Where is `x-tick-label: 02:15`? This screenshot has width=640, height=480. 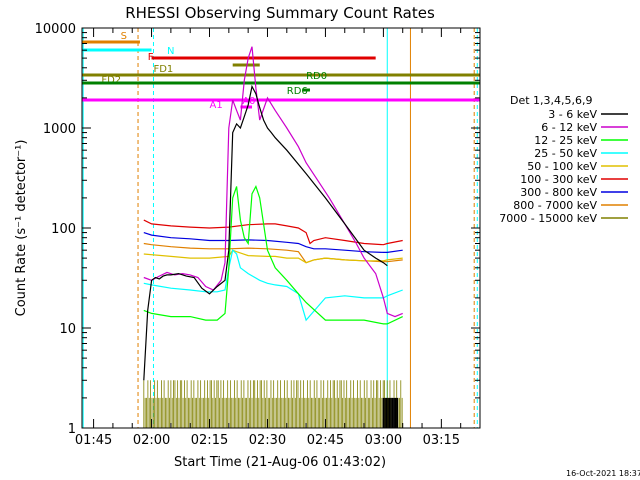
x-tick-label: 02:15 is located at coordinates (209, 440).